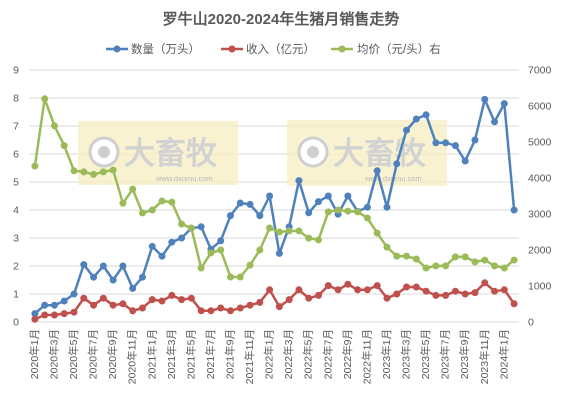 This screenshot has width=562, height=403. I want to click on x-tick-label: 2022年3月, so click(288, 354).